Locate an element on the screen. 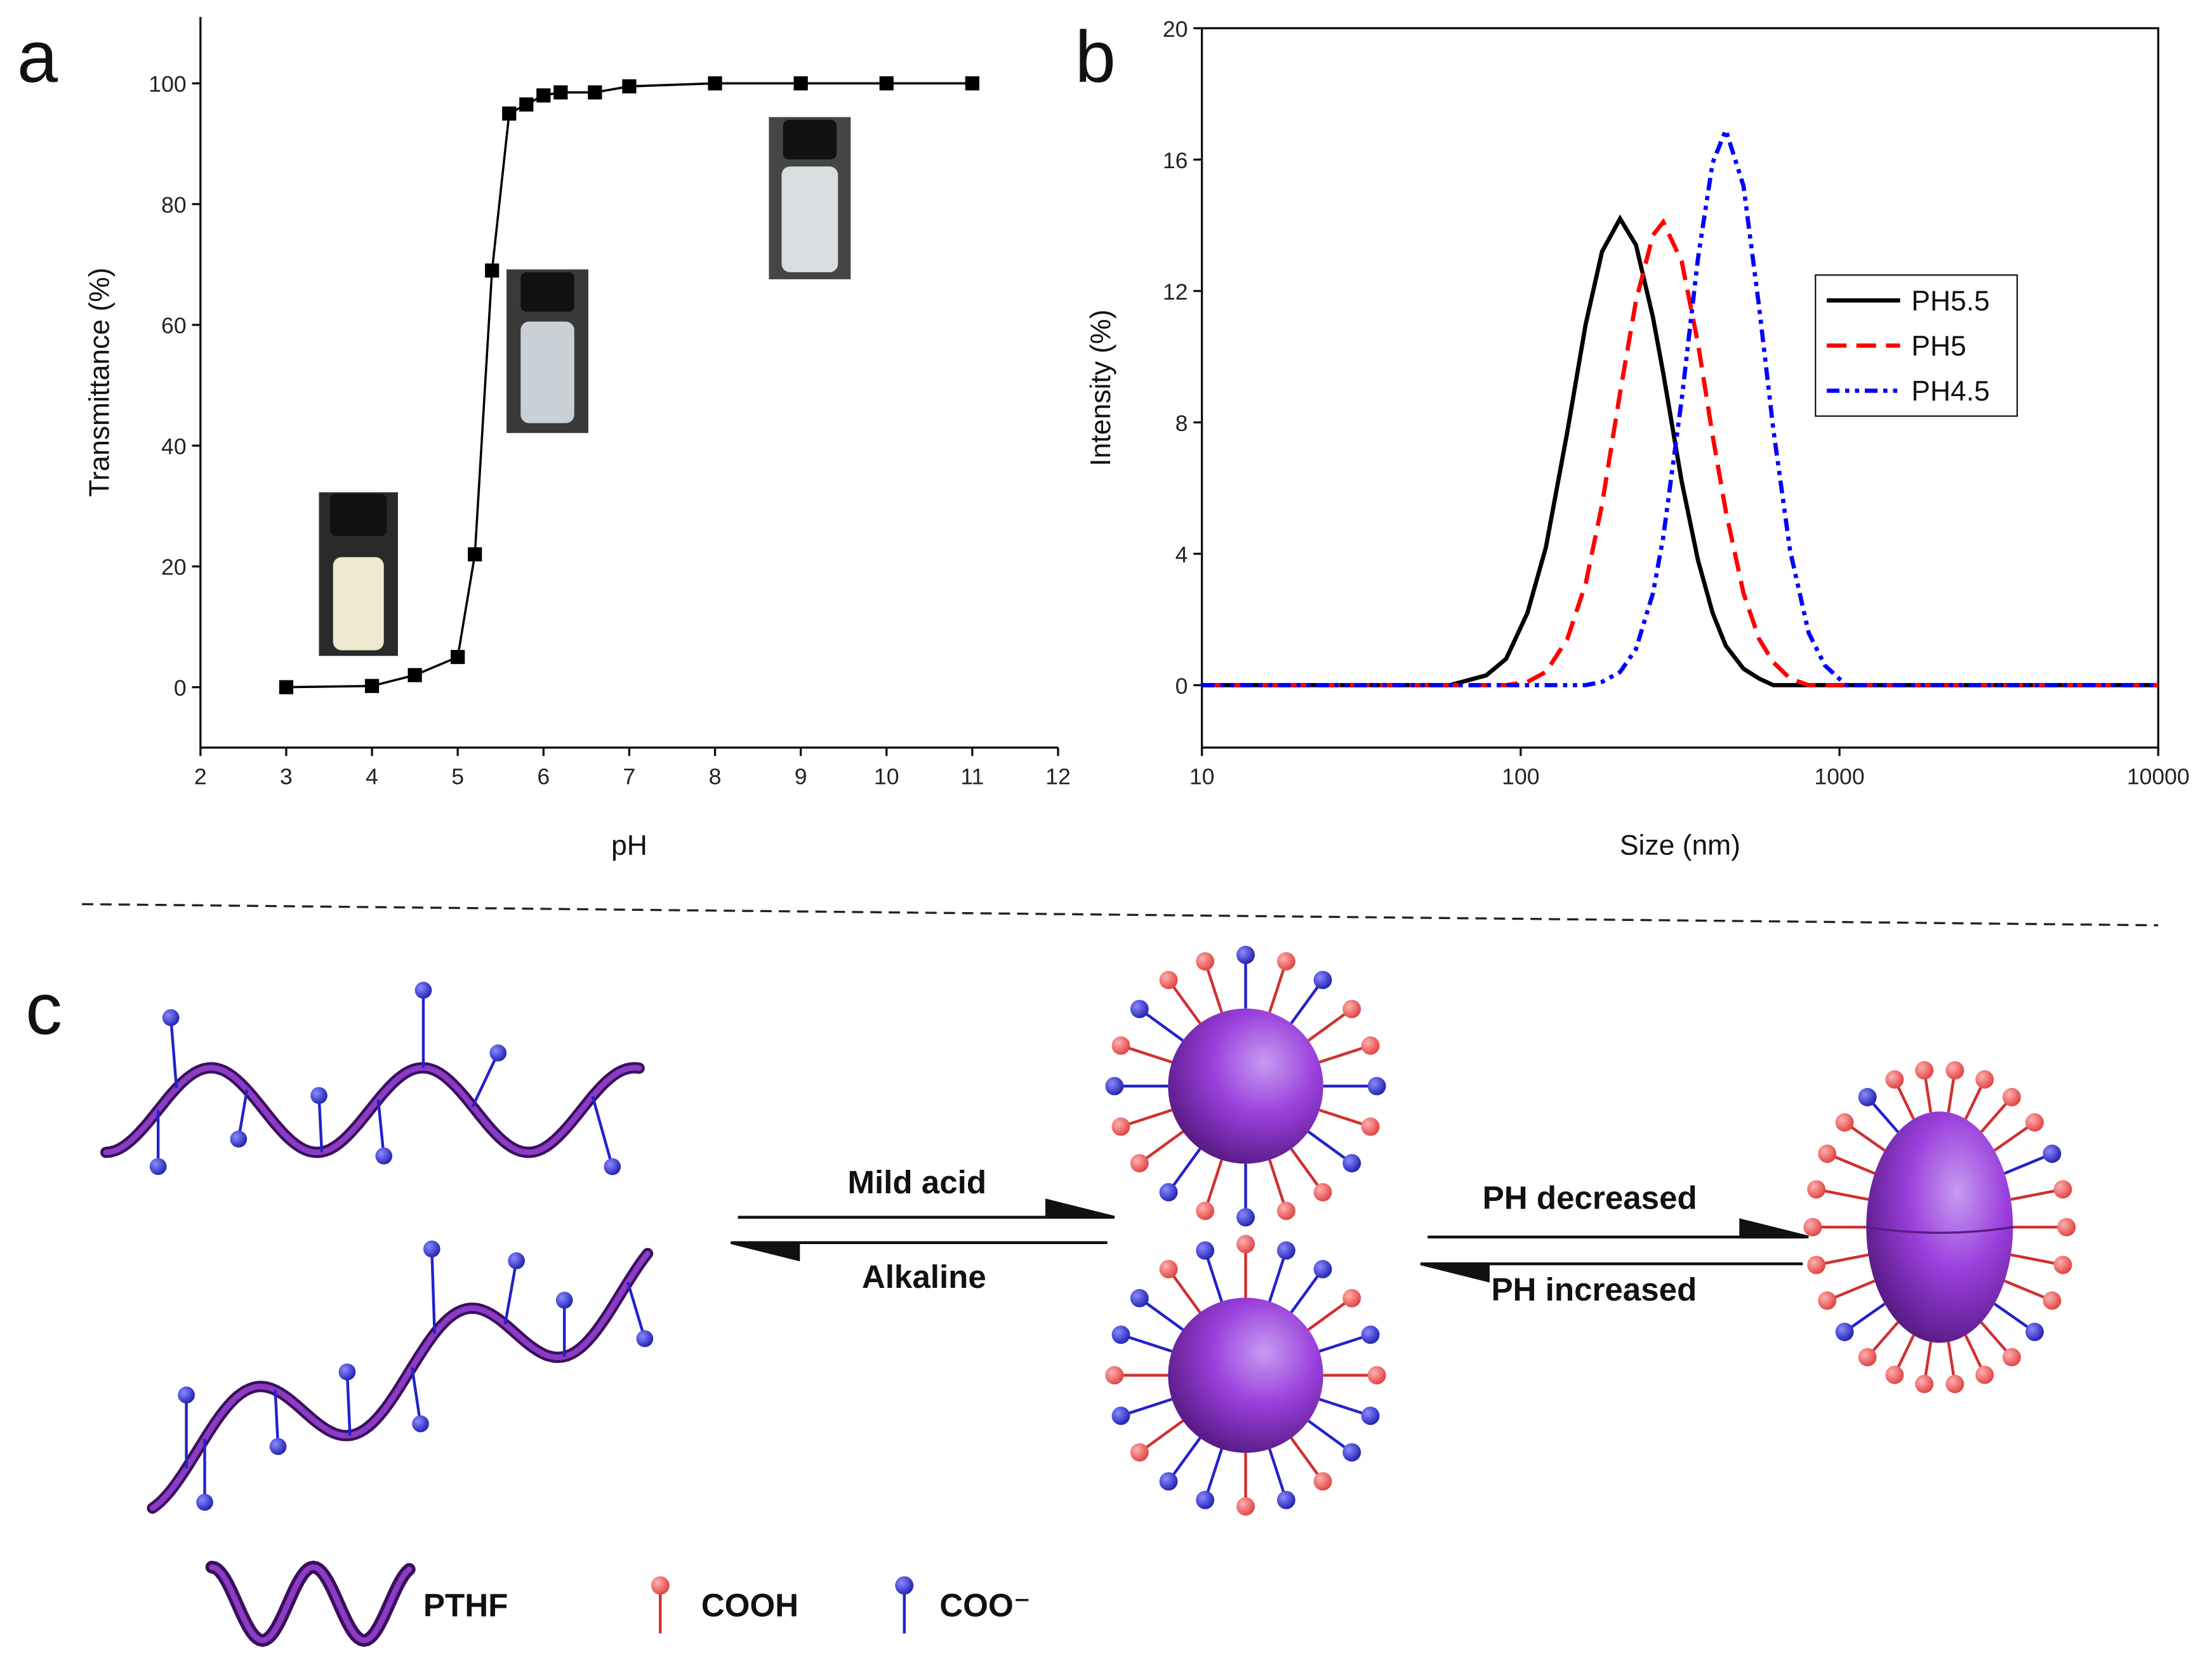  x-tick-label: 5 is located at coordinates (457, 777).